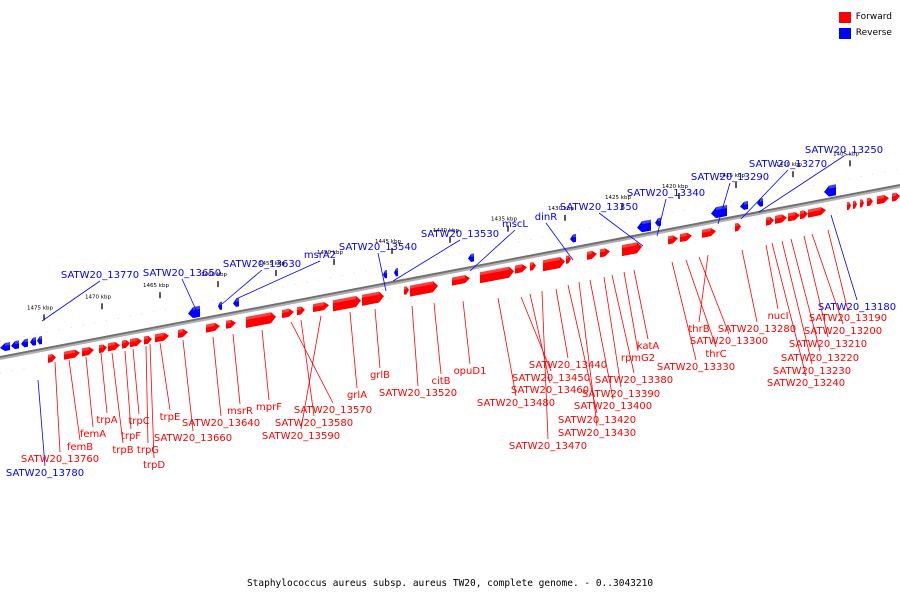 The height and width of the screenshot is (600, 900). Describe the element at coordinates (131, 436) in the screenshot. I see `forward-gene-label: trpF` at that location.